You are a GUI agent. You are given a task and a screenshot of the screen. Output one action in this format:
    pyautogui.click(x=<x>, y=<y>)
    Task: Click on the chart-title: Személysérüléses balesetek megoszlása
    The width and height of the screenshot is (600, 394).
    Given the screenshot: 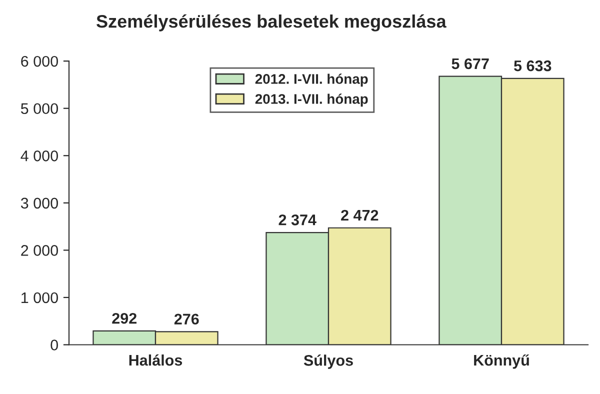 What is the action you would take?
    pyautogui.click(x=271, y=23)
    